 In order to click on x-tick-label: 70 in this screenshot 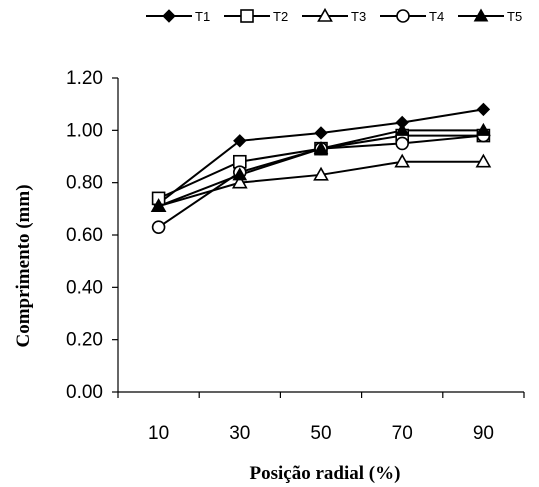, I will do `click(402, 433)`.